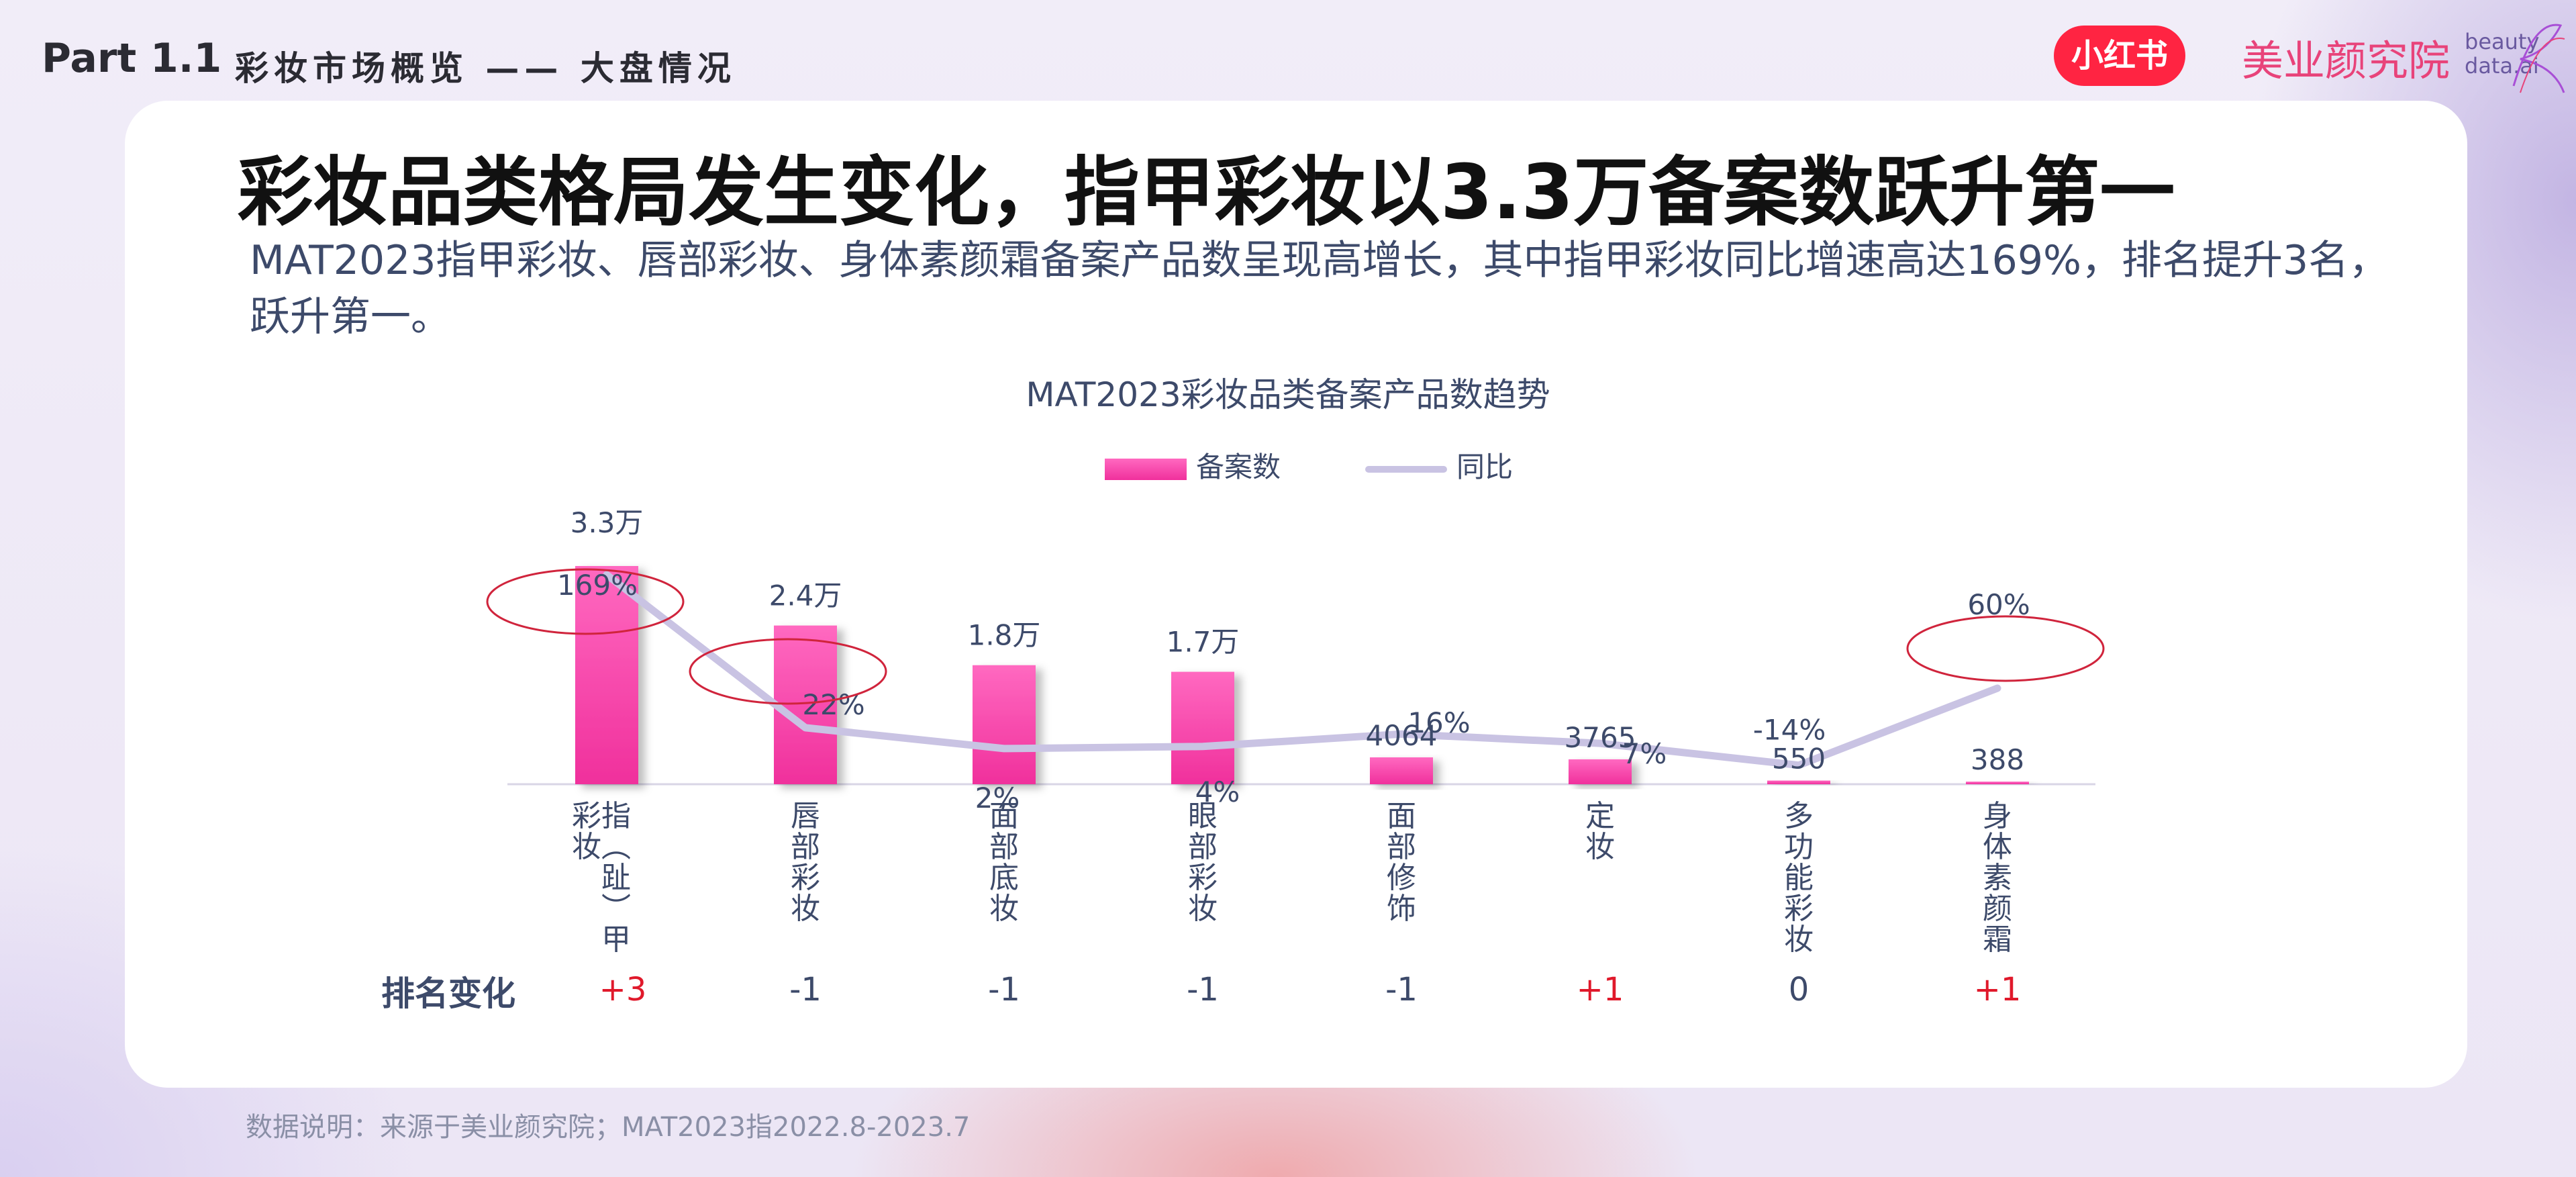 This screenshot has width=2576, height=1177. I want to click on yoy-value-label-1: 22%, so click(833, 704).